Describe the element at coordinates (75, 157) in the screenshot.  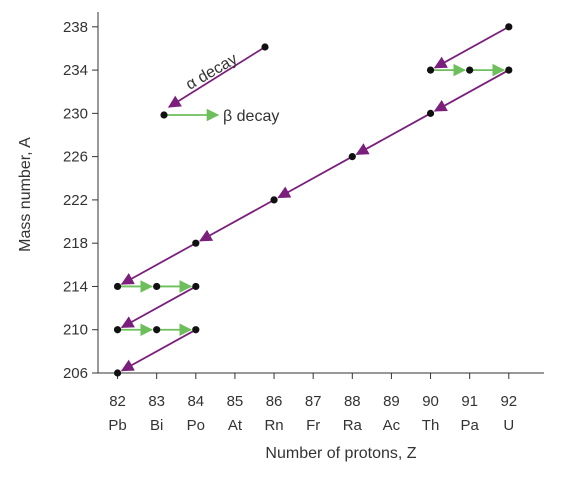
I see `y-tick-label: 226` at that location.